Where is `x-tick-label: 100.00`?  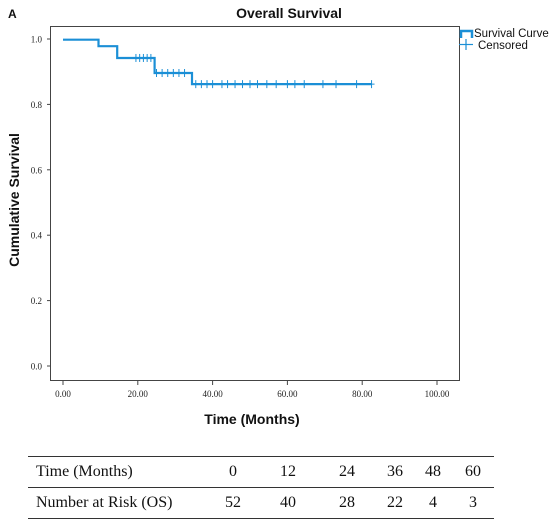 x-tick-label: 100.00 is located at coordinates (437, 394).